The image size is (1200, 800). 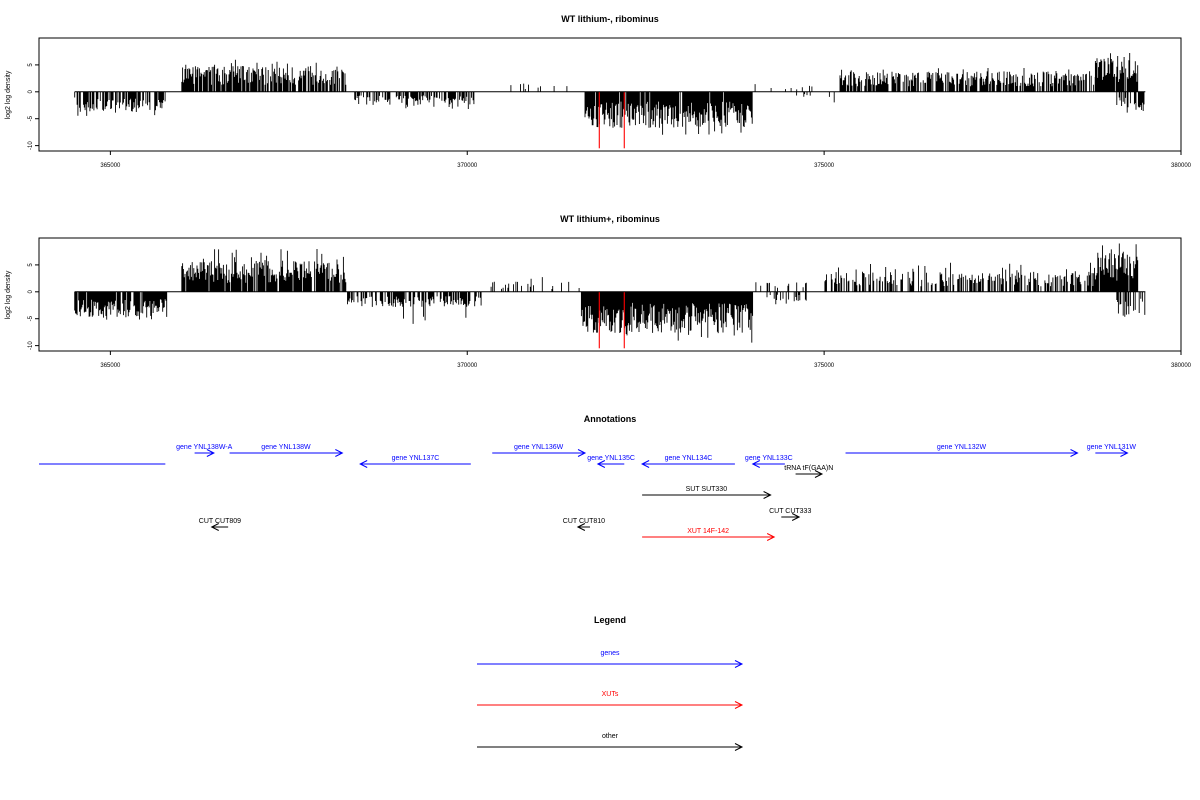 I want to click on feature-label: gene YNL131W, so click(x=1112, y=447).